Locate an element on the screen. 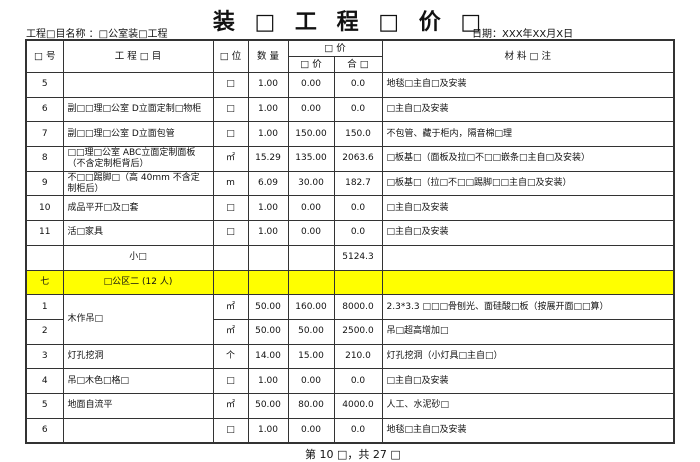 The width and height of the screenshot is (700, 462). remark-cell: 不包管、藏于柜内，隔音棉□理 is located at coordinates (528, 134).